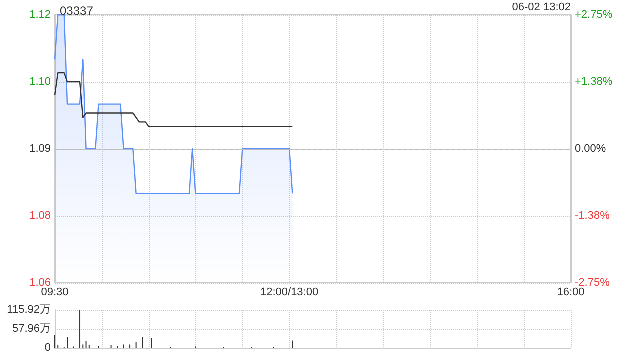 Image resolution: width=640 pixels, height=360 pixels. I want to click on y-tick-label: 1.10, so click(40, 82).